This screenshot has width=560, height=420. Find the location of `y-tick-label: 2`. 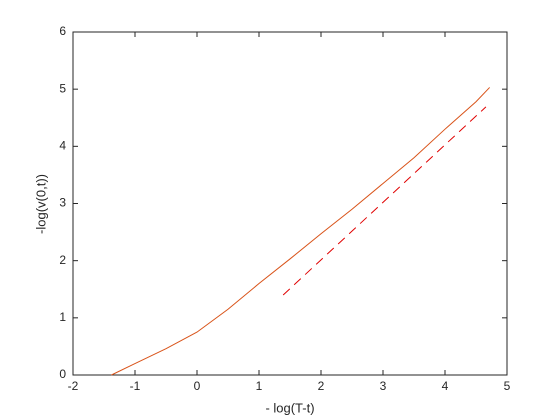

y-tick-label: 2 is located at coordinates (62, 260).